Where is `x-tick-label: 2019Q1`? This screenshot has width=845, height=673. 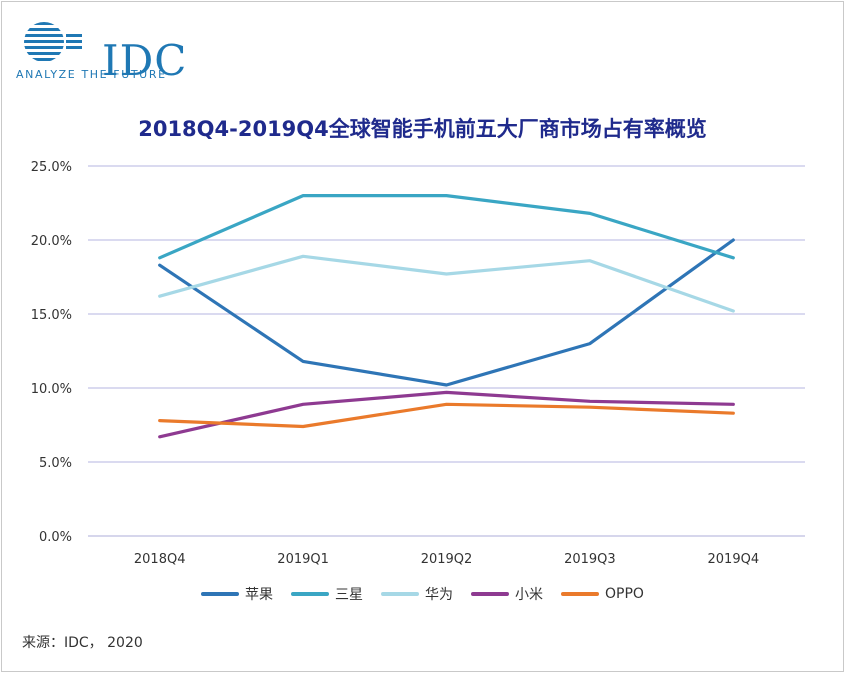 x-tick-label: 2019Q1 is located at coordinates (303, 559).